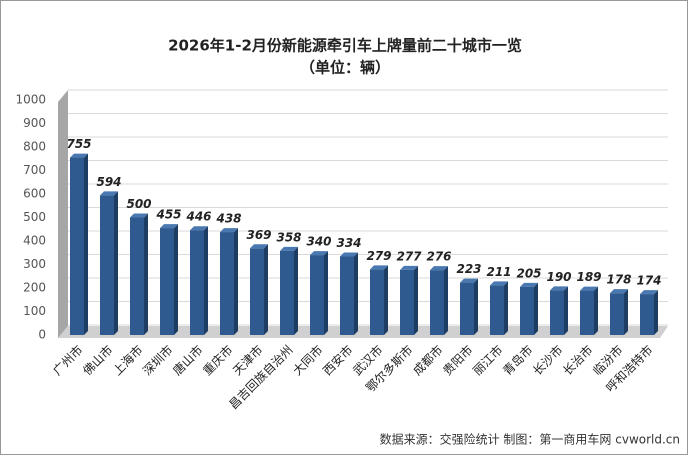 The width and height of the screenshot is (688, 455). Describe the element at coordinates (345, 46) in the screenshot. I see `chart-title: 2026年1-2月份新能源牵引车上牌量前二十城市一览` at that location.